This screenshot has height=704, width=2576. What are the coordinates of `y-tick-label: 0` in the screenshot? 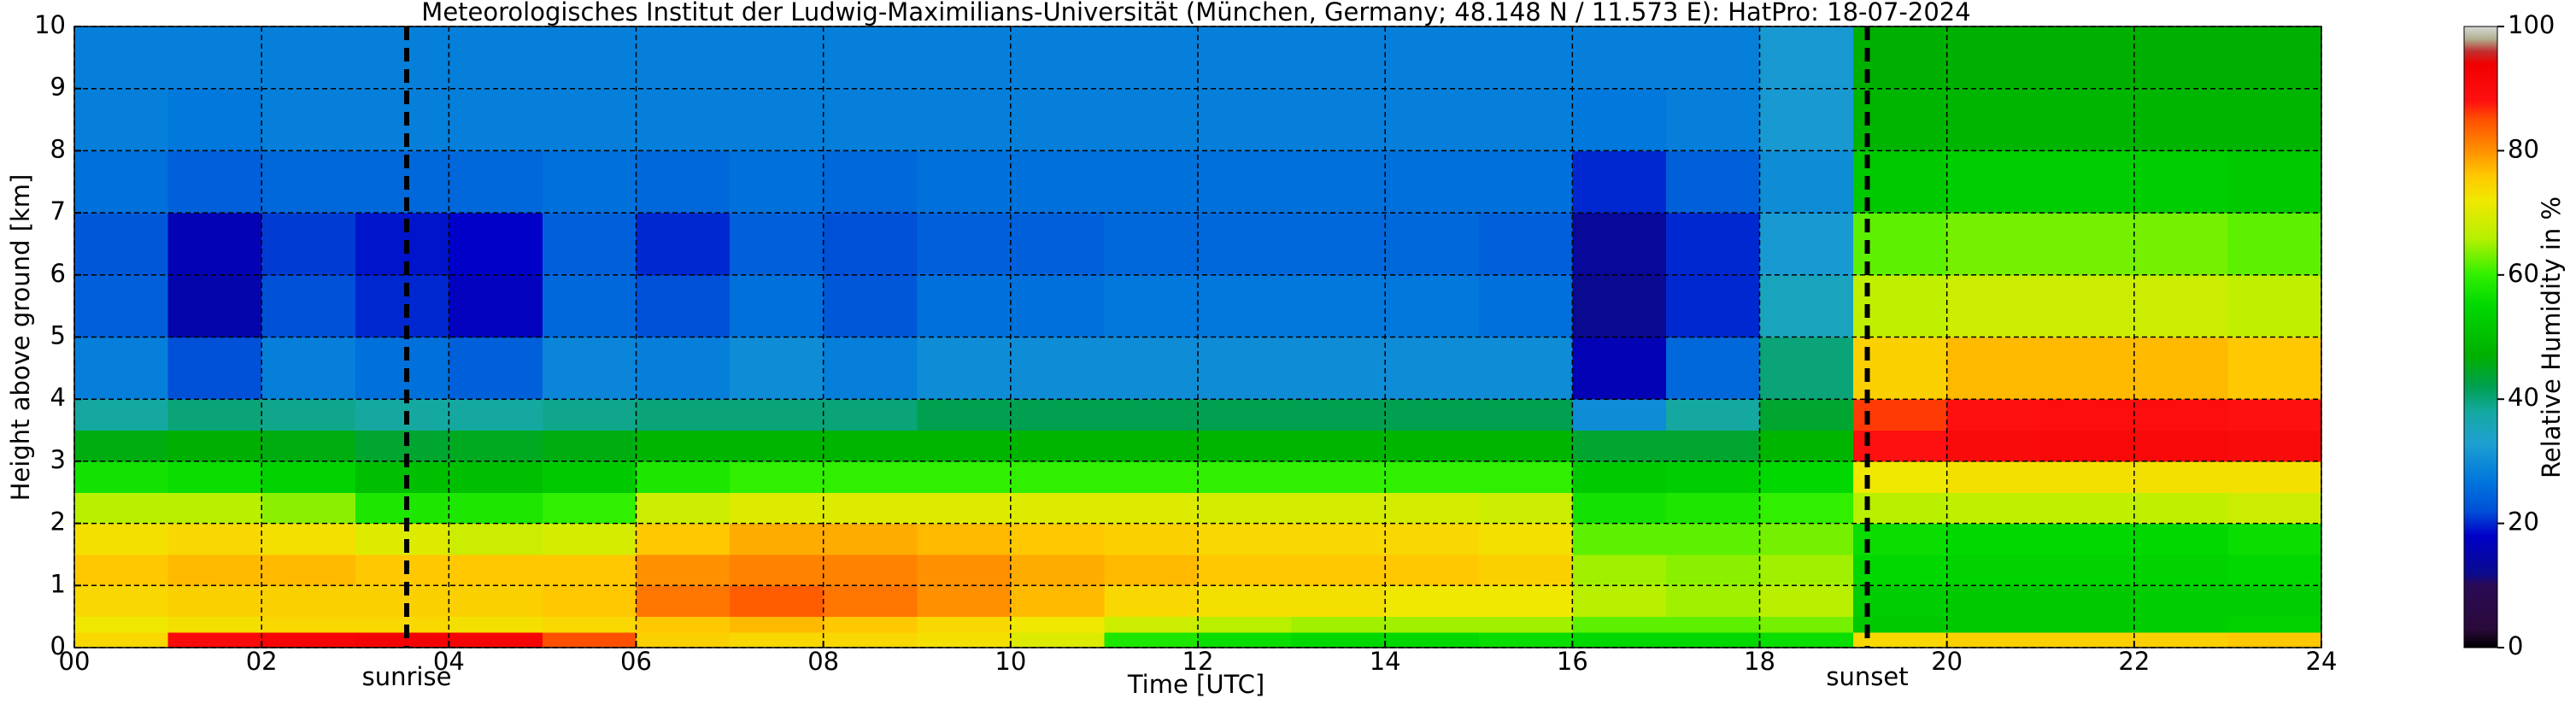 It's located at (58, 645).